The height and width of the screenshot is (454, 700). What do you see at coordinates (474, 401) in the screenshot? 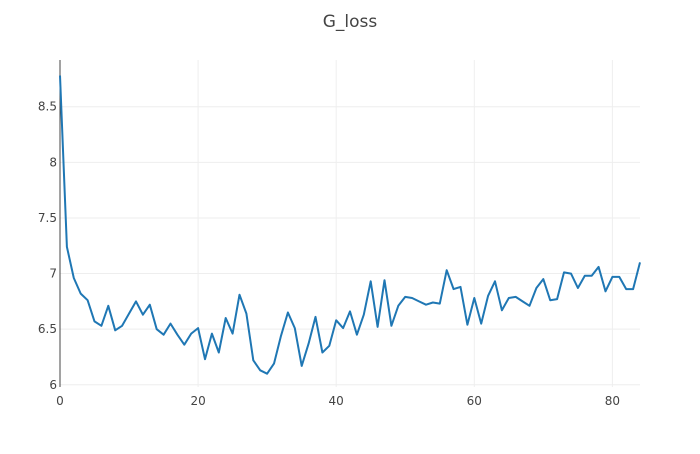
I see `x-tick-label: 60` at bounding box center [474, 401].